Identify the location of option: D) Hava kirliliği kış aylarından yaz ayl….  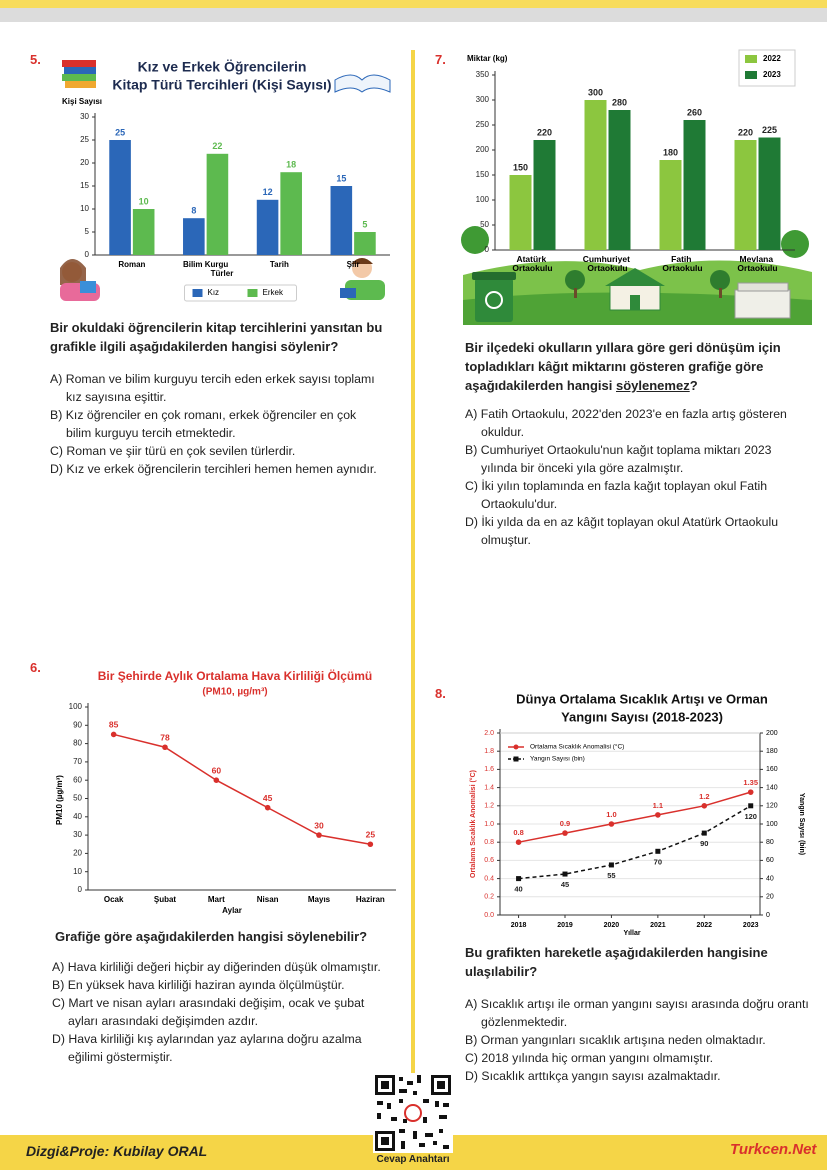
(207, 1048).